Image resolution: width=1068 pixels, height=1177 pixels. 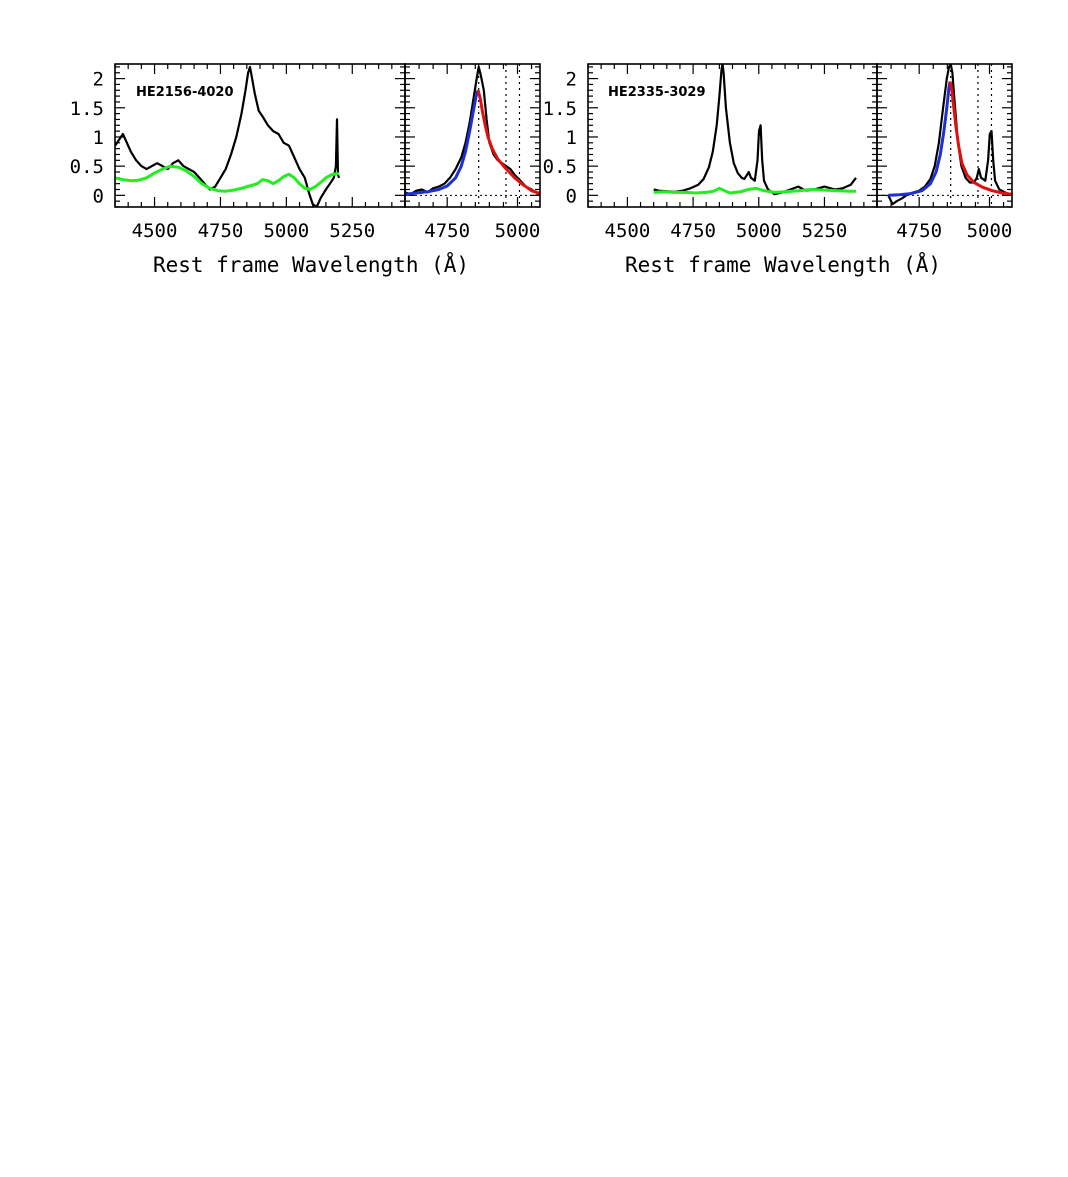 I want to click on x-axis-title-right: Rest frame Wavelength (Å), so click(x=783, y=264).